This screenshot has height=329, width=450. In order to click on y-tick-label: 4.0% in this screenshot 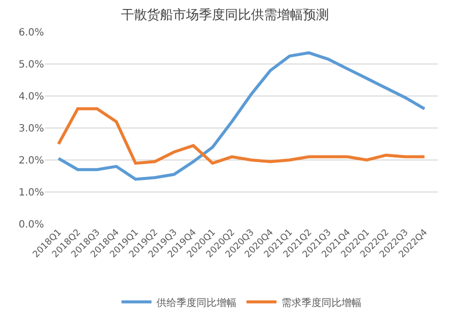, I will do `click(31, 97)`.